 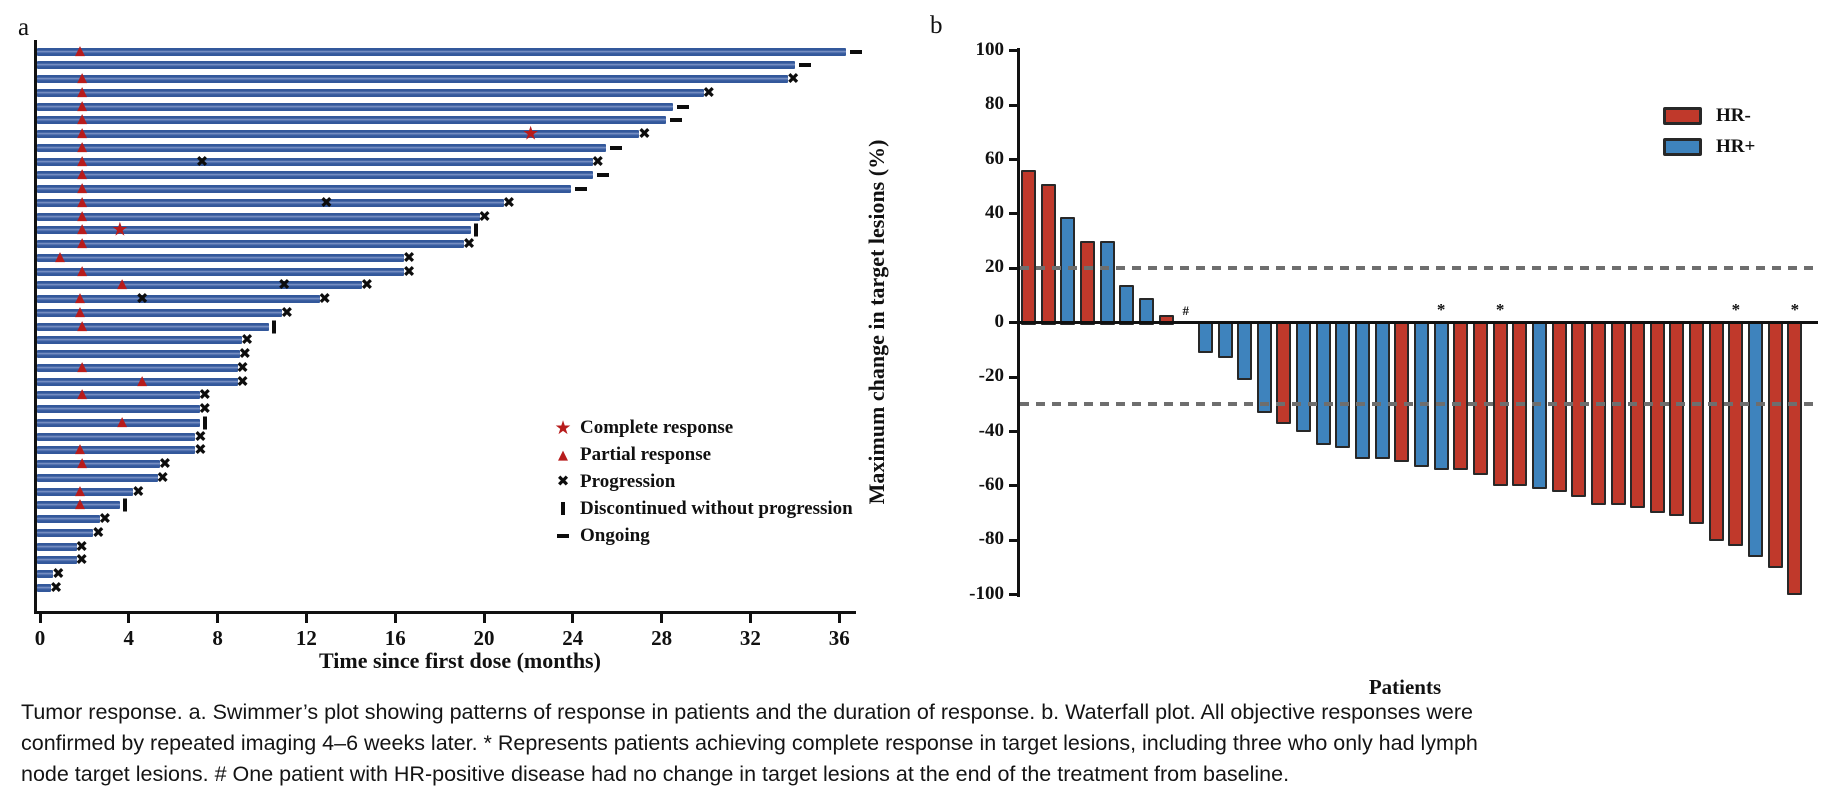 I want to click on waterfall-x-axis-title: Patients, so click(x=1405, y=687).